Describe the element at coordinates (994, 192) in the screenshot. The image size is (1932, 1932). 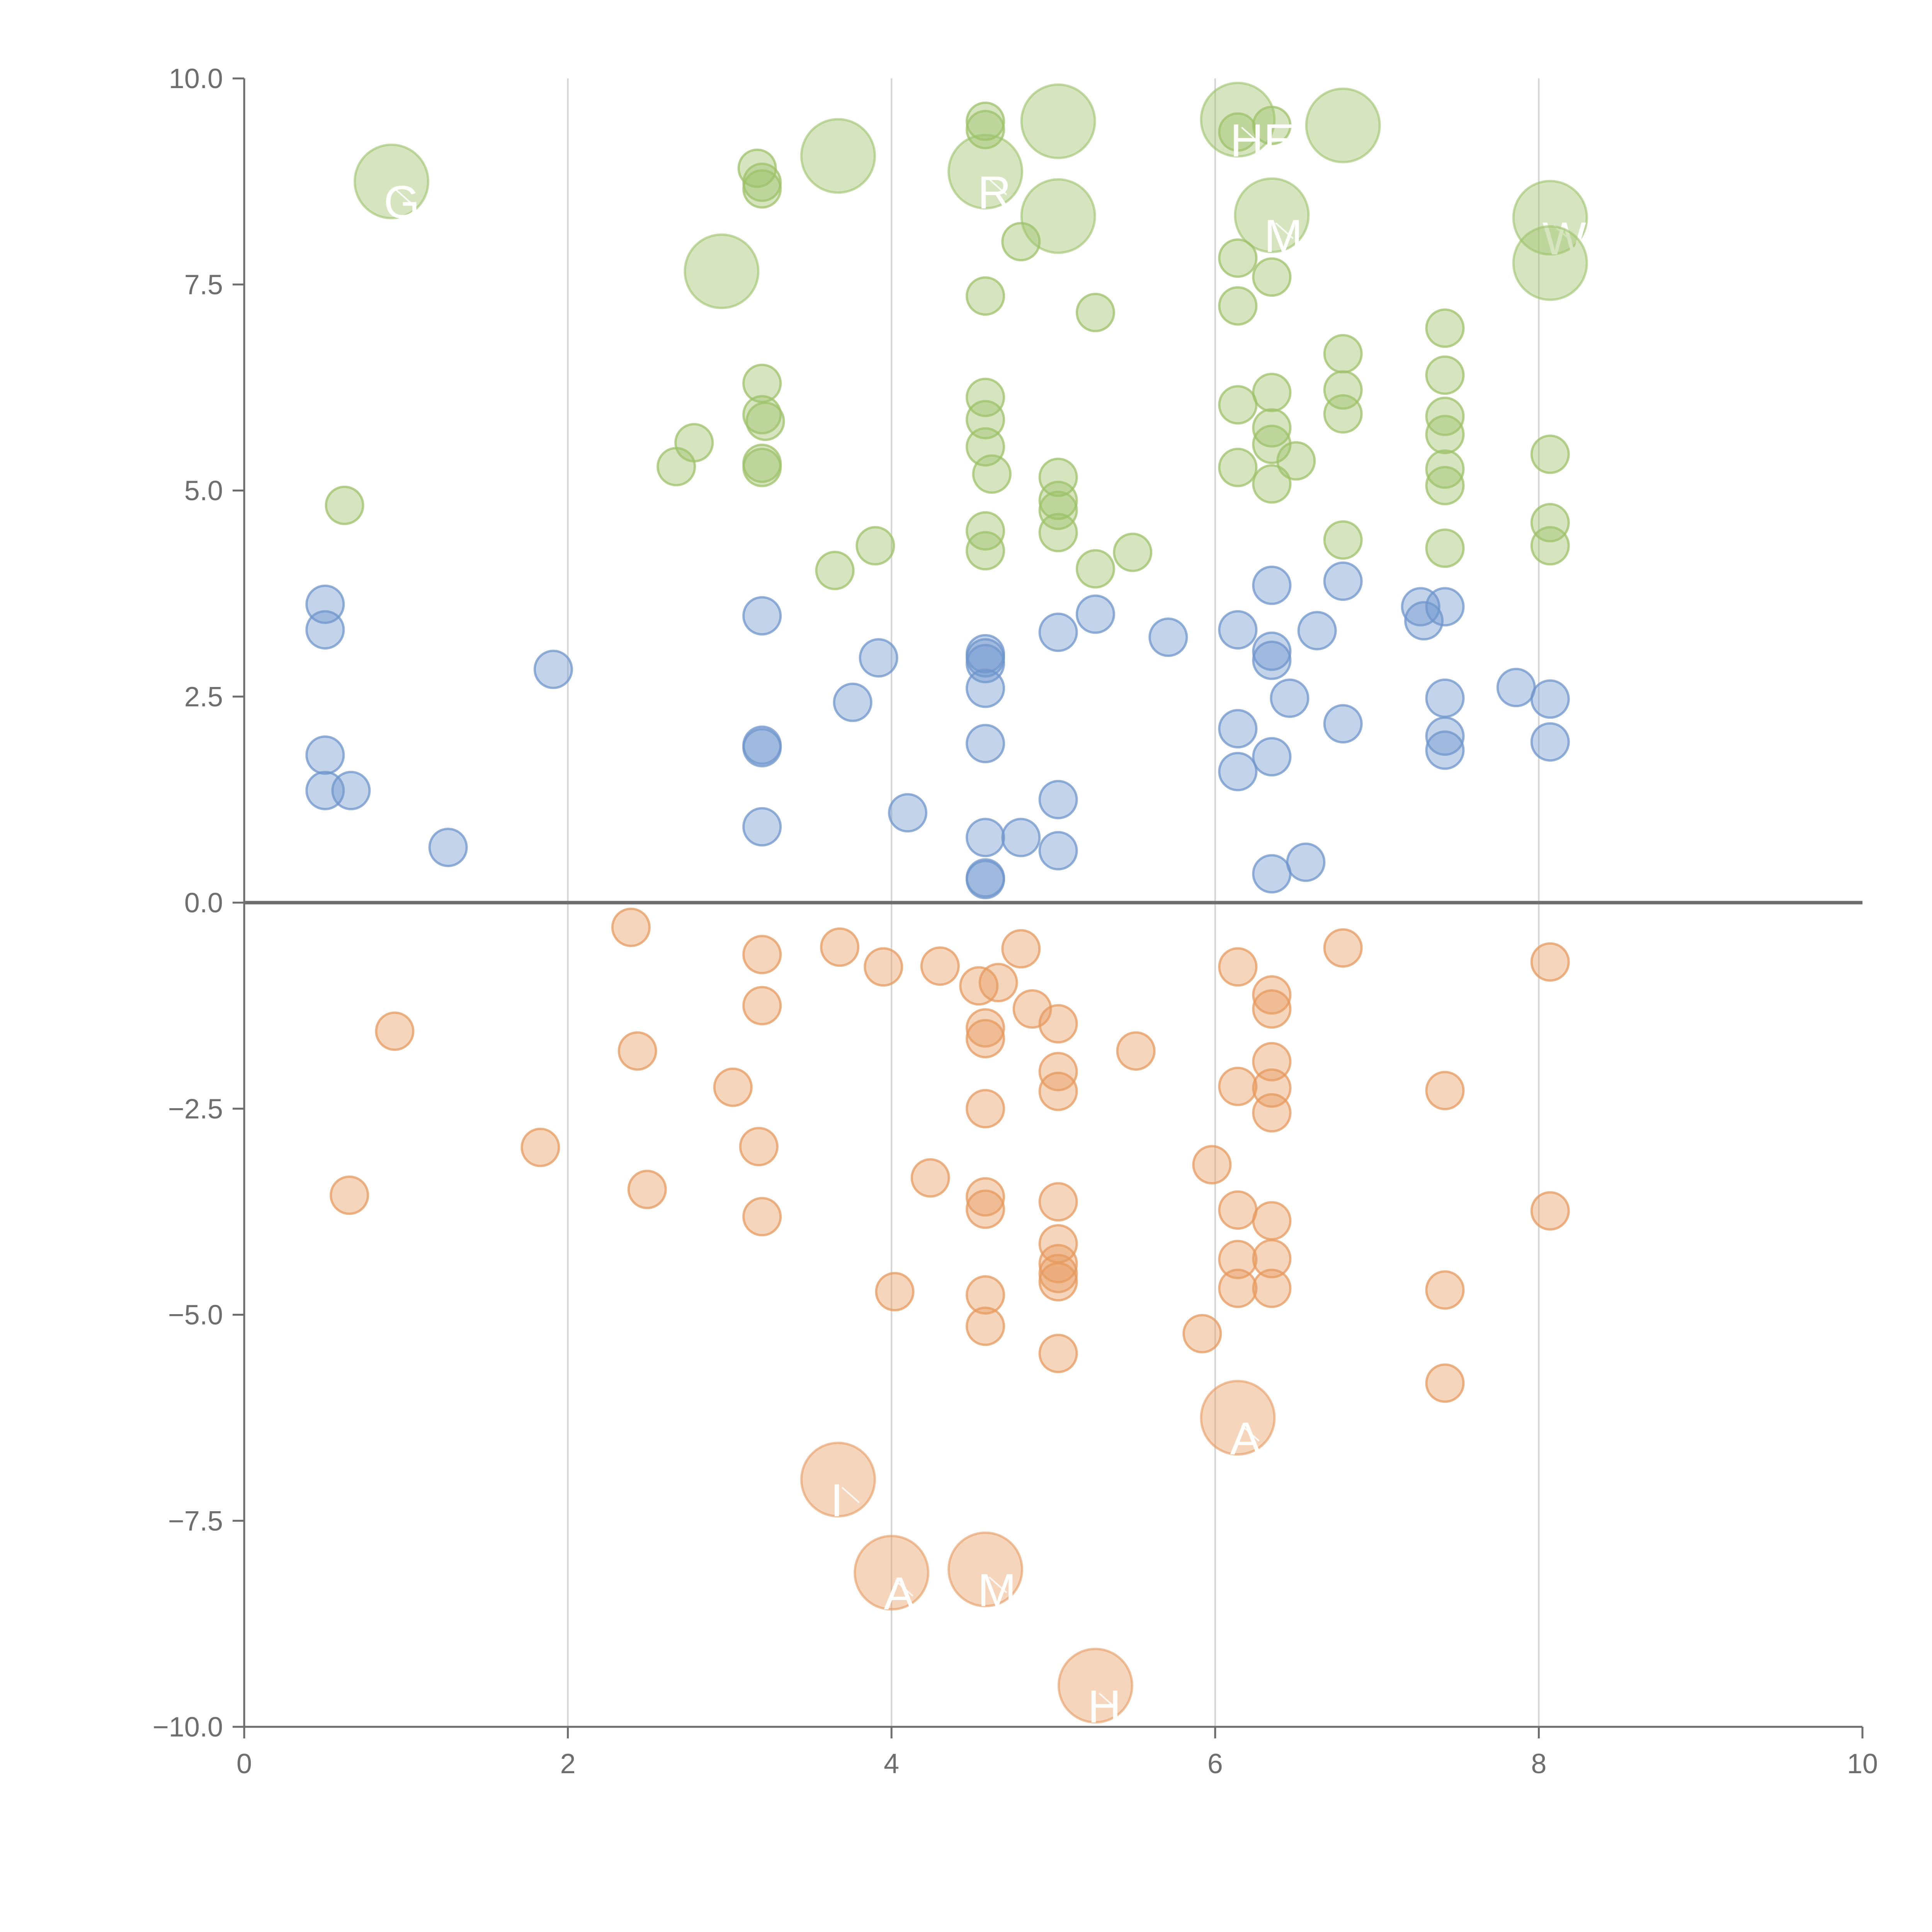
I see `bubble-label: R` at that location.